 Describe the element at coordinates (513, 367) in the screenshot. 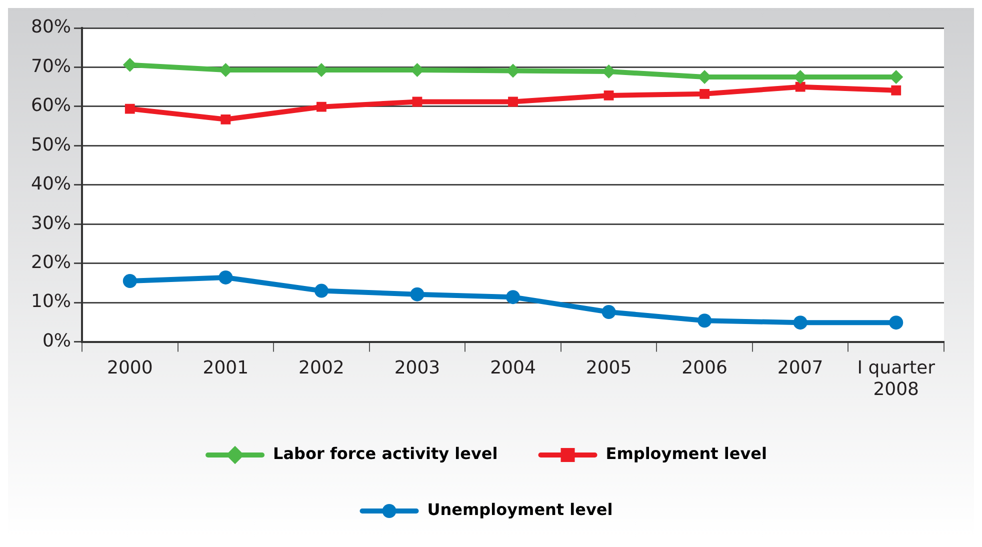

I see `x-tick-label: 2004` at that location.